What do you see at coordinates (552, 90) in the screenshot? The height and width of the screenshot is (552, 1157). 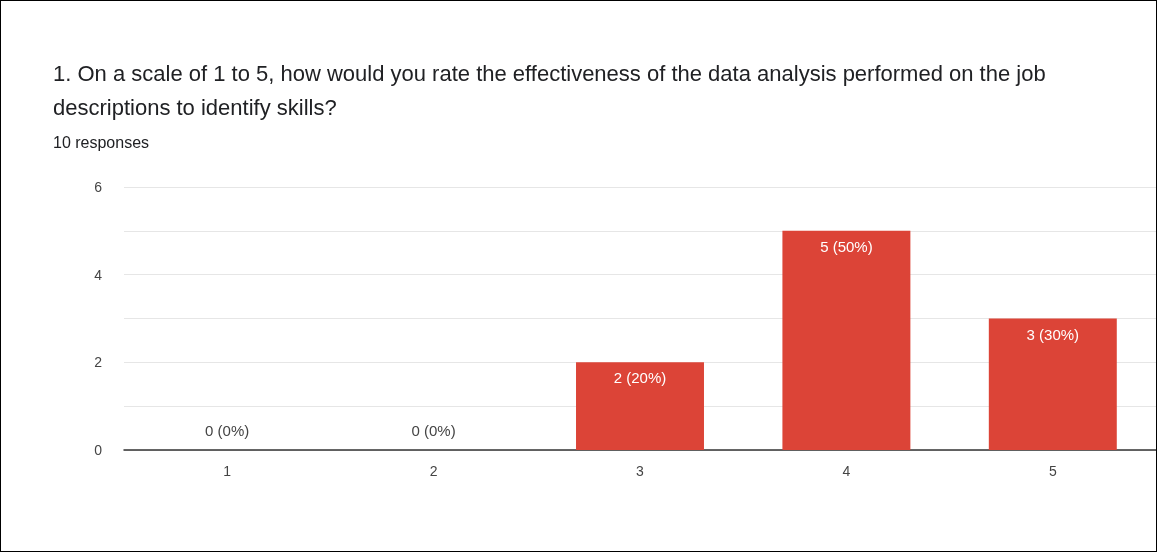 I see `chart-title: 1. On a scale of 1 to 5, how would you rate the effectiveness of the data analysis performed on the job descriptions to identify skills?` at bounding box center [552, 90].